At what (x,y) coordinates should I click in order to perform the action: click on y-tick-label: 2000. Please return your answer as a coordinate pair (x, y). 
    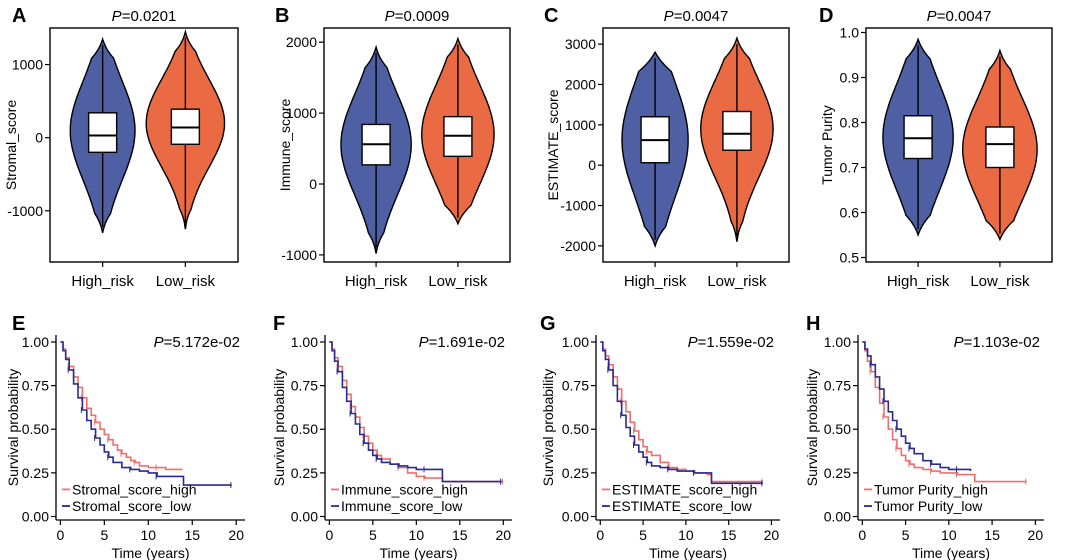
    Looking at the image, I should click on (580, 84).